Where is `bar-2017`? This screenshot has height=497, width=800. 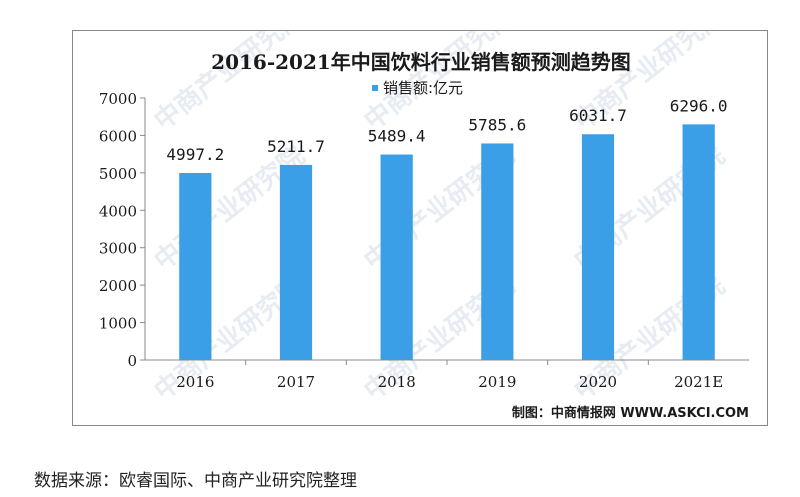 bar-2017 is located at coordinates (296, 262).